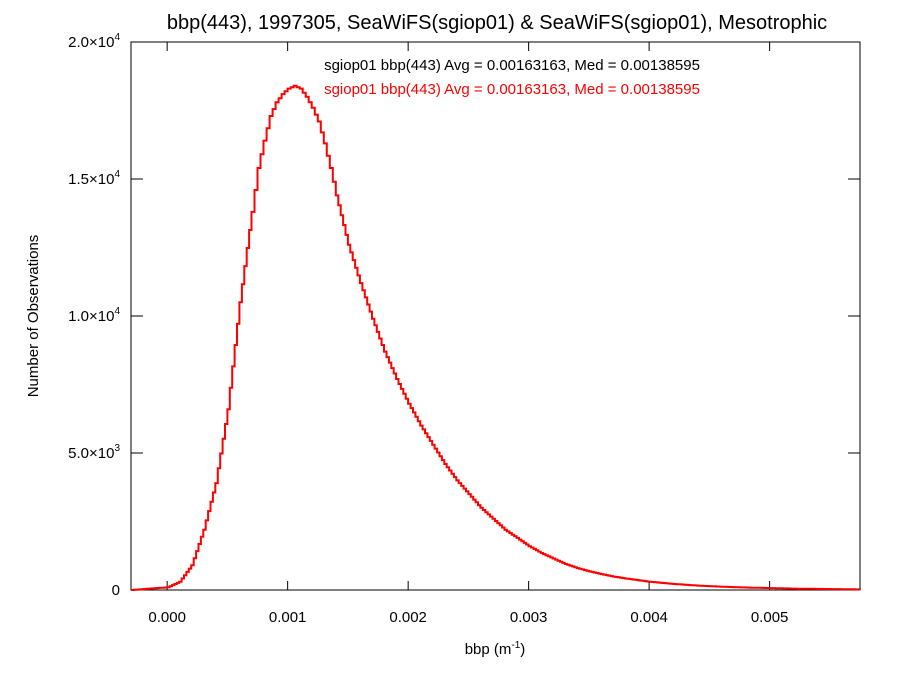 This screenshot has width=900, height=675. What do you see at coordinates (288, 617) in the screenshot?
I see `x-tick-label: 0.001` at bounding box center [288, 617].